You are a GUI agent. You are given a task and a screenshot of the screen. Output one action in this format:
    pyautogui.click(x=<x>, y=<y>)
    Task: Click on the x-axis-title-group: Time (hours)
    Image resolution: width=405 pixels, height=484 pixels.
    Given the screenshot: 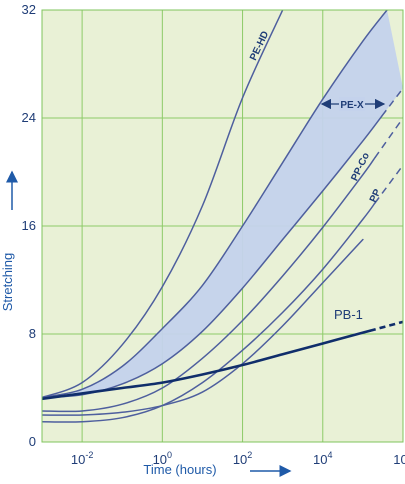 What is the action you would take?
    pyautogui.click(x=217, y=469)
    